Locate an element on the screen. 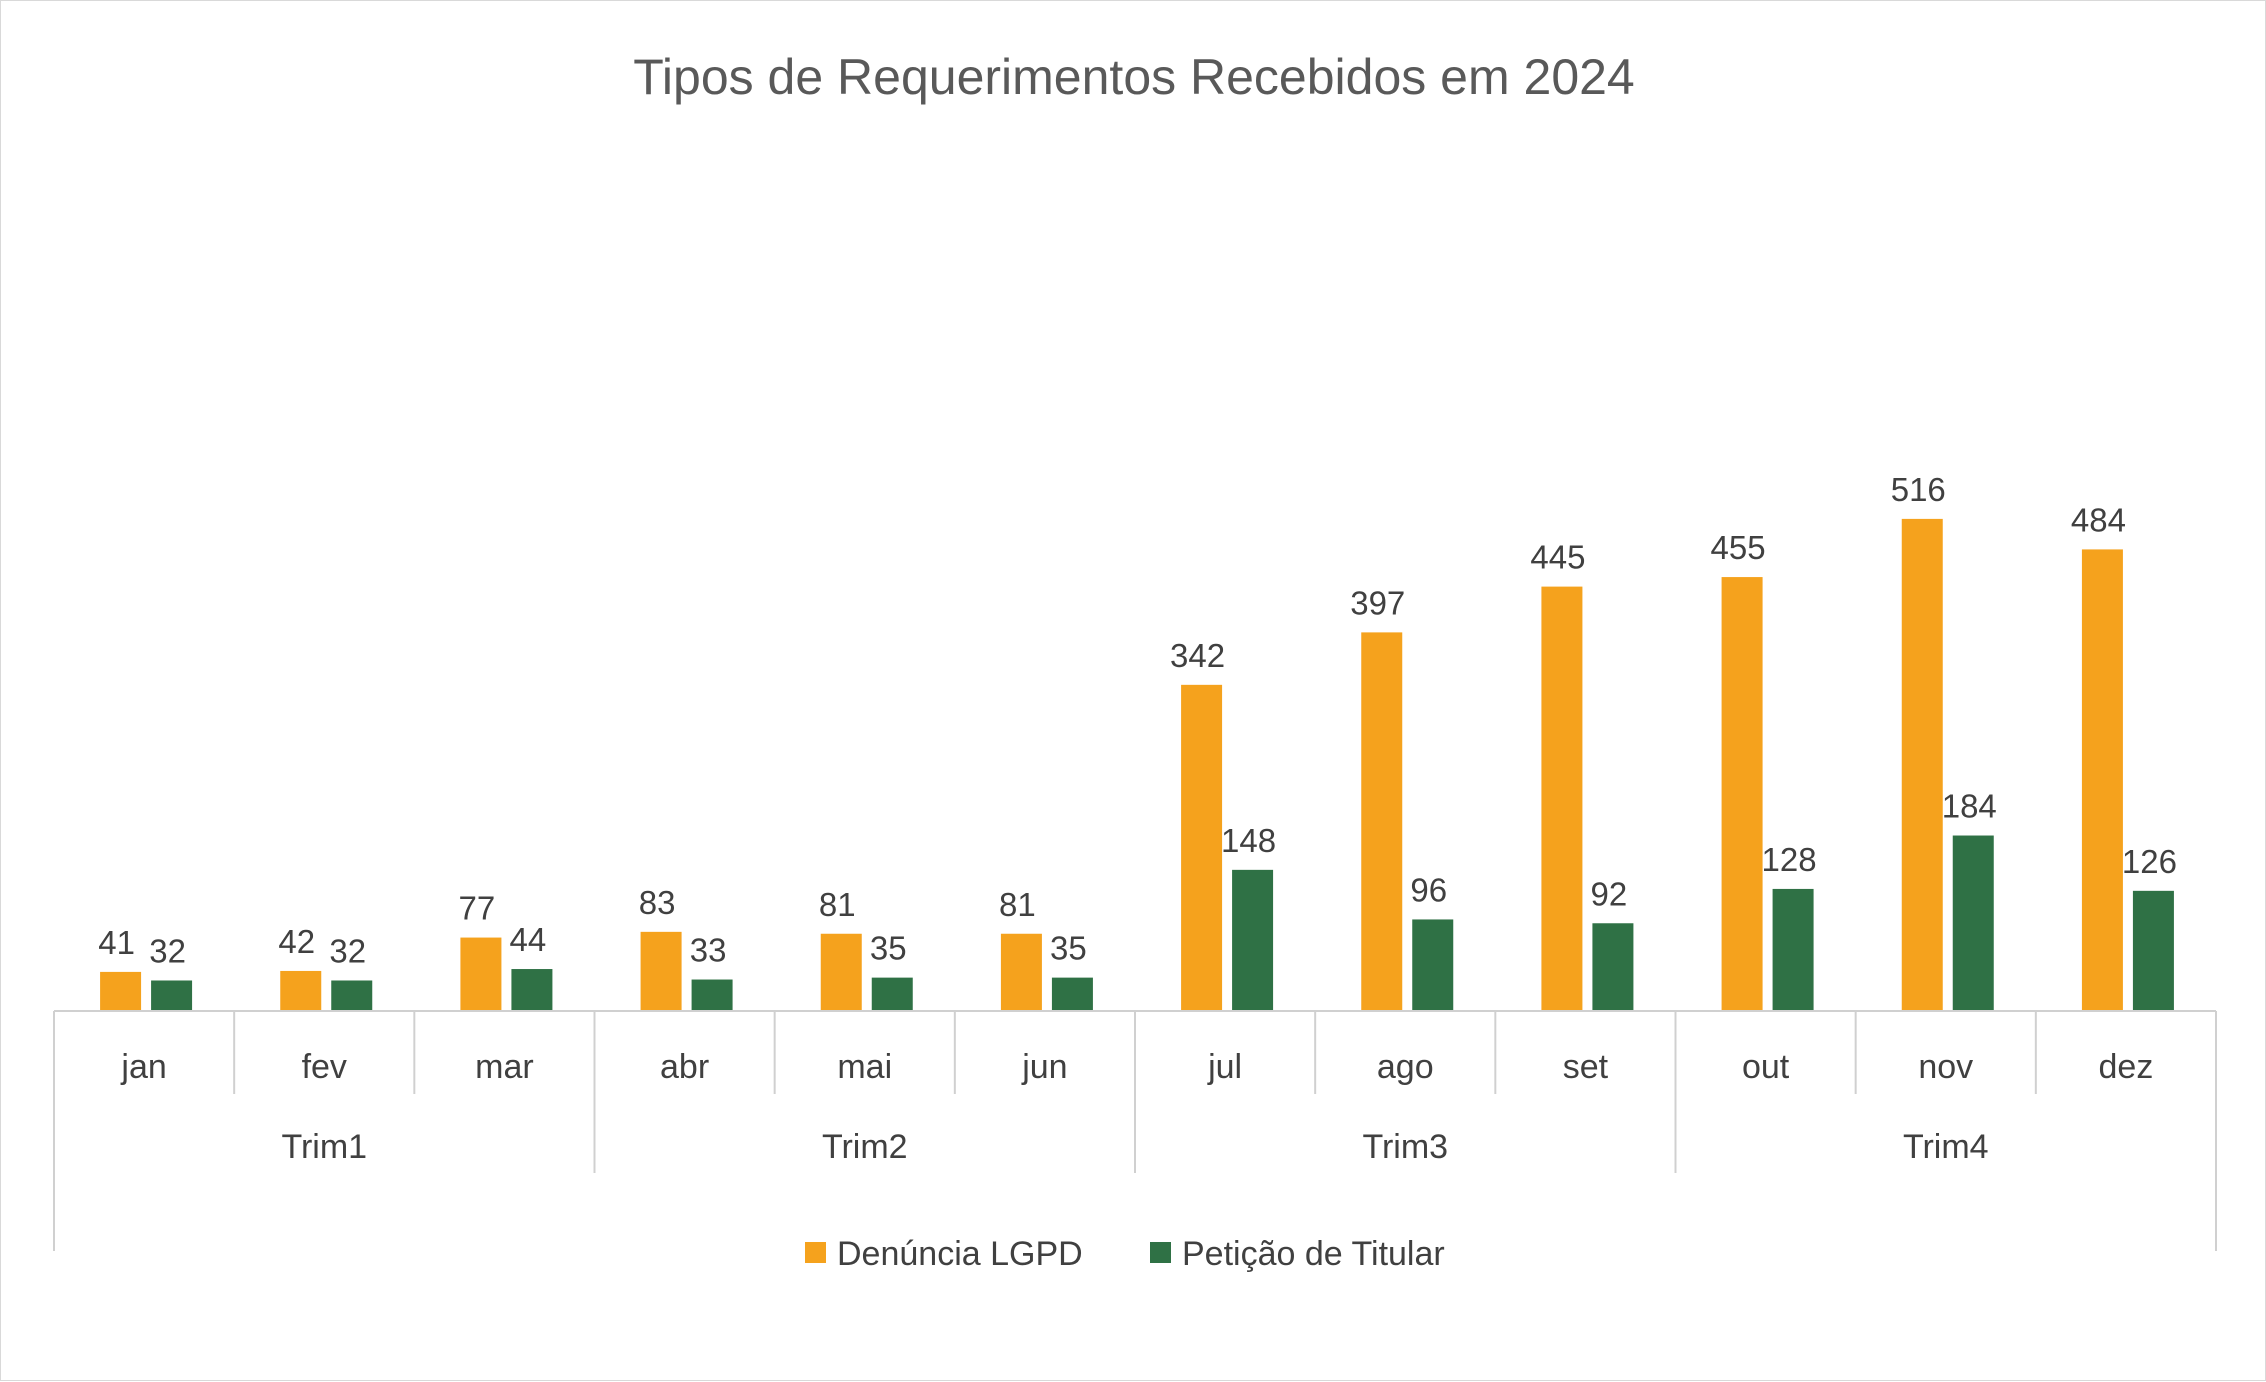 This screenshot has width=2266, height=1382. data-label-peticao-dez: 126 is located at coordinates (2149, 861).